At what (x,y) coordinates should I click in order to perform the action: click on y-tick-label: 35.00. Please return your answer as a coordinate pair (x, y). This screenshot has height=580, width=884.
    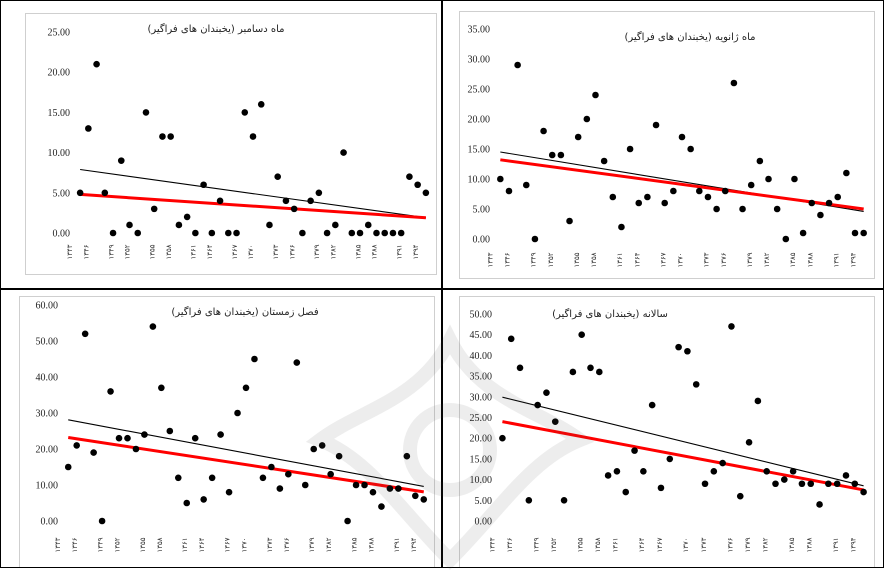
    Looking at the image, I should click on (481, 377).